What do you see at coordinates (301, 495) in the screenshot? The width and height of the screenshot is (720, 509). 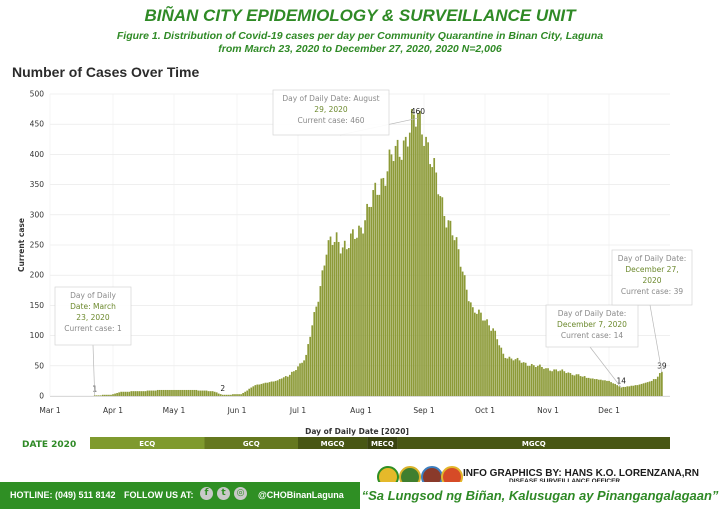 I see `social-handle: @CHOBinanLaguna` at bounding box center [301, 495].